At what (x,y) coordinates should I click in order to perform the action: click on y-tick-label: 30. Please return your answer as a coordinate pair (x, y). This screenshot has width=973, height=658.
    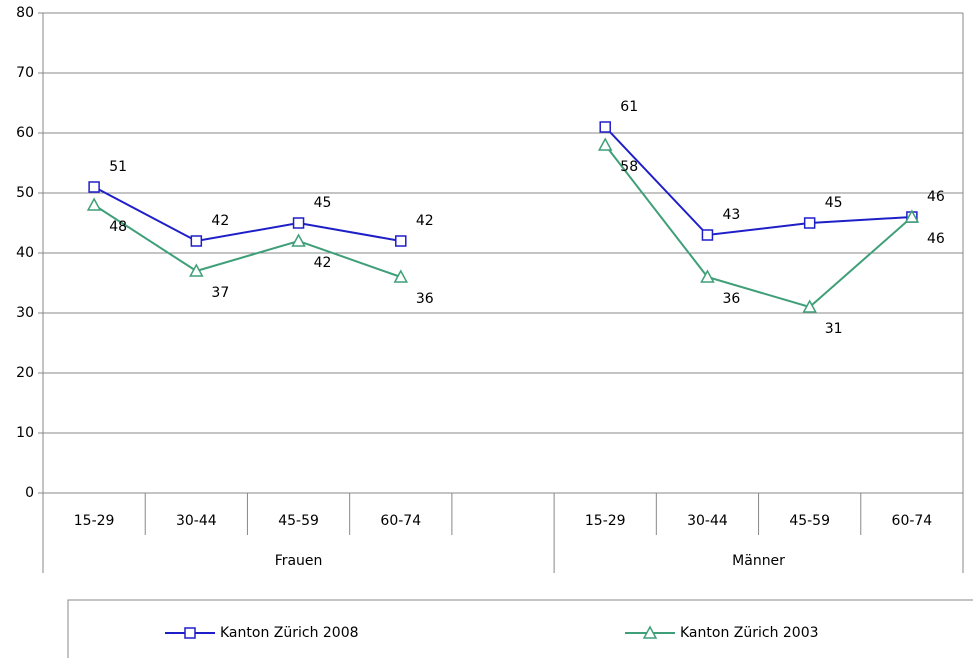
    Looking at the image, I should click on (25, 313).